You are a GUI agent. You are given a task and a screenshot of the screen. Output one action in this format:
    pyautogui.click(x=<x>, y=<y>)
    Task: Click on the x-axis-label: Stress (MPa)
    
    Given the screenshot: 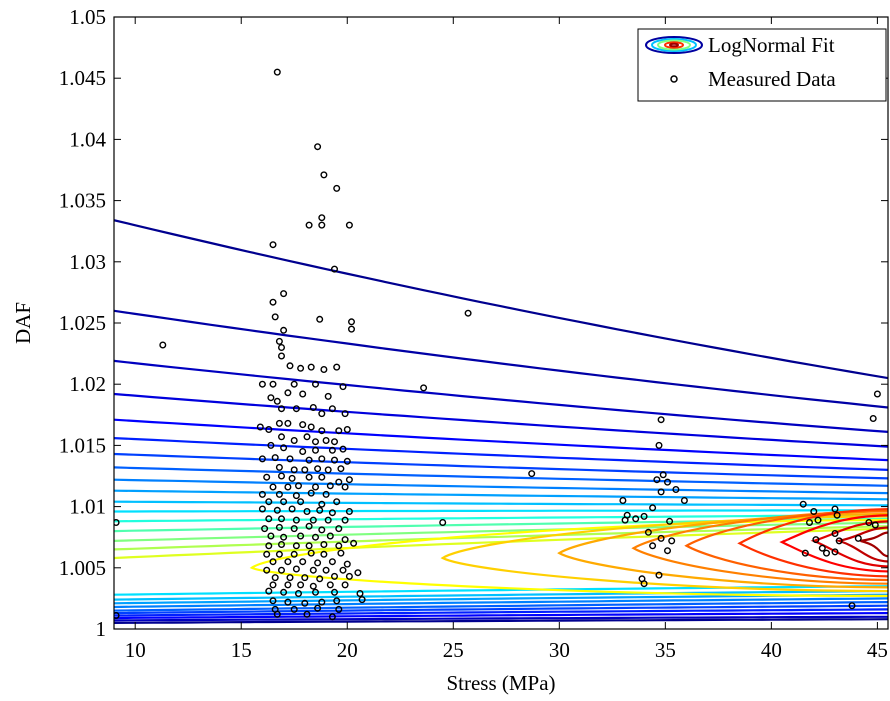 What is the action you would take?
    pyautogui.click(x=500, y=683)
    